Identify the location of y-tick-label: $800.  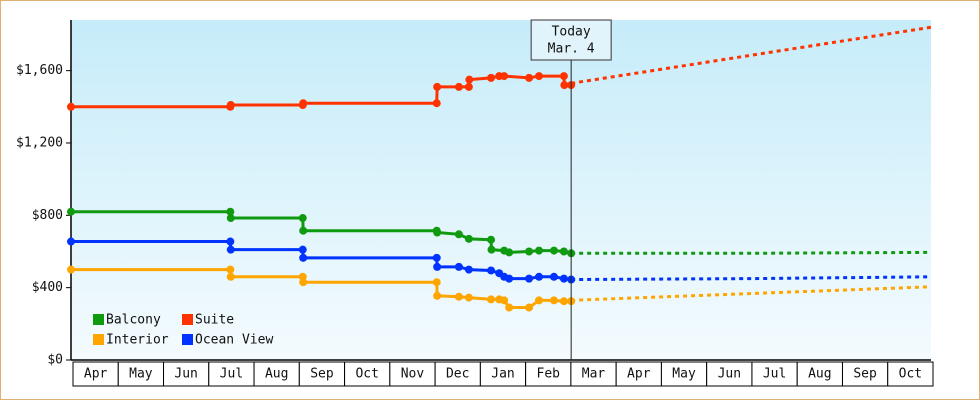
(47, 215).